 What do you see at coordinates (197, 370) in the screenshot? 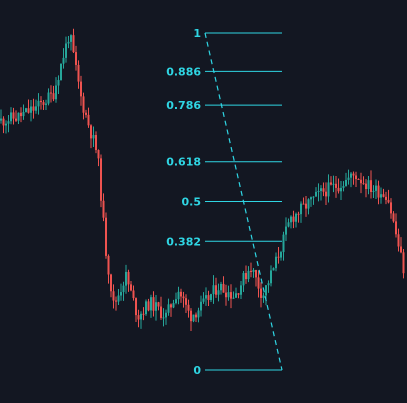
I see `fib-level-label: 0` at bounding box center [197, 370].